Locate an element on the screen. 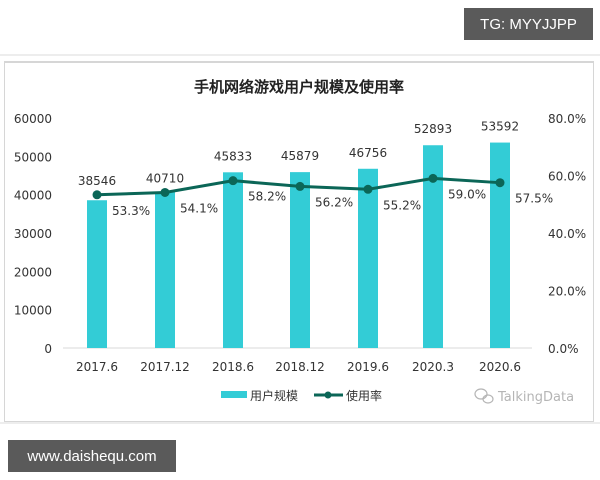 This screenshot has height=480, width=600. bar-value-label: 45879 is located at coordinates (300, 156).